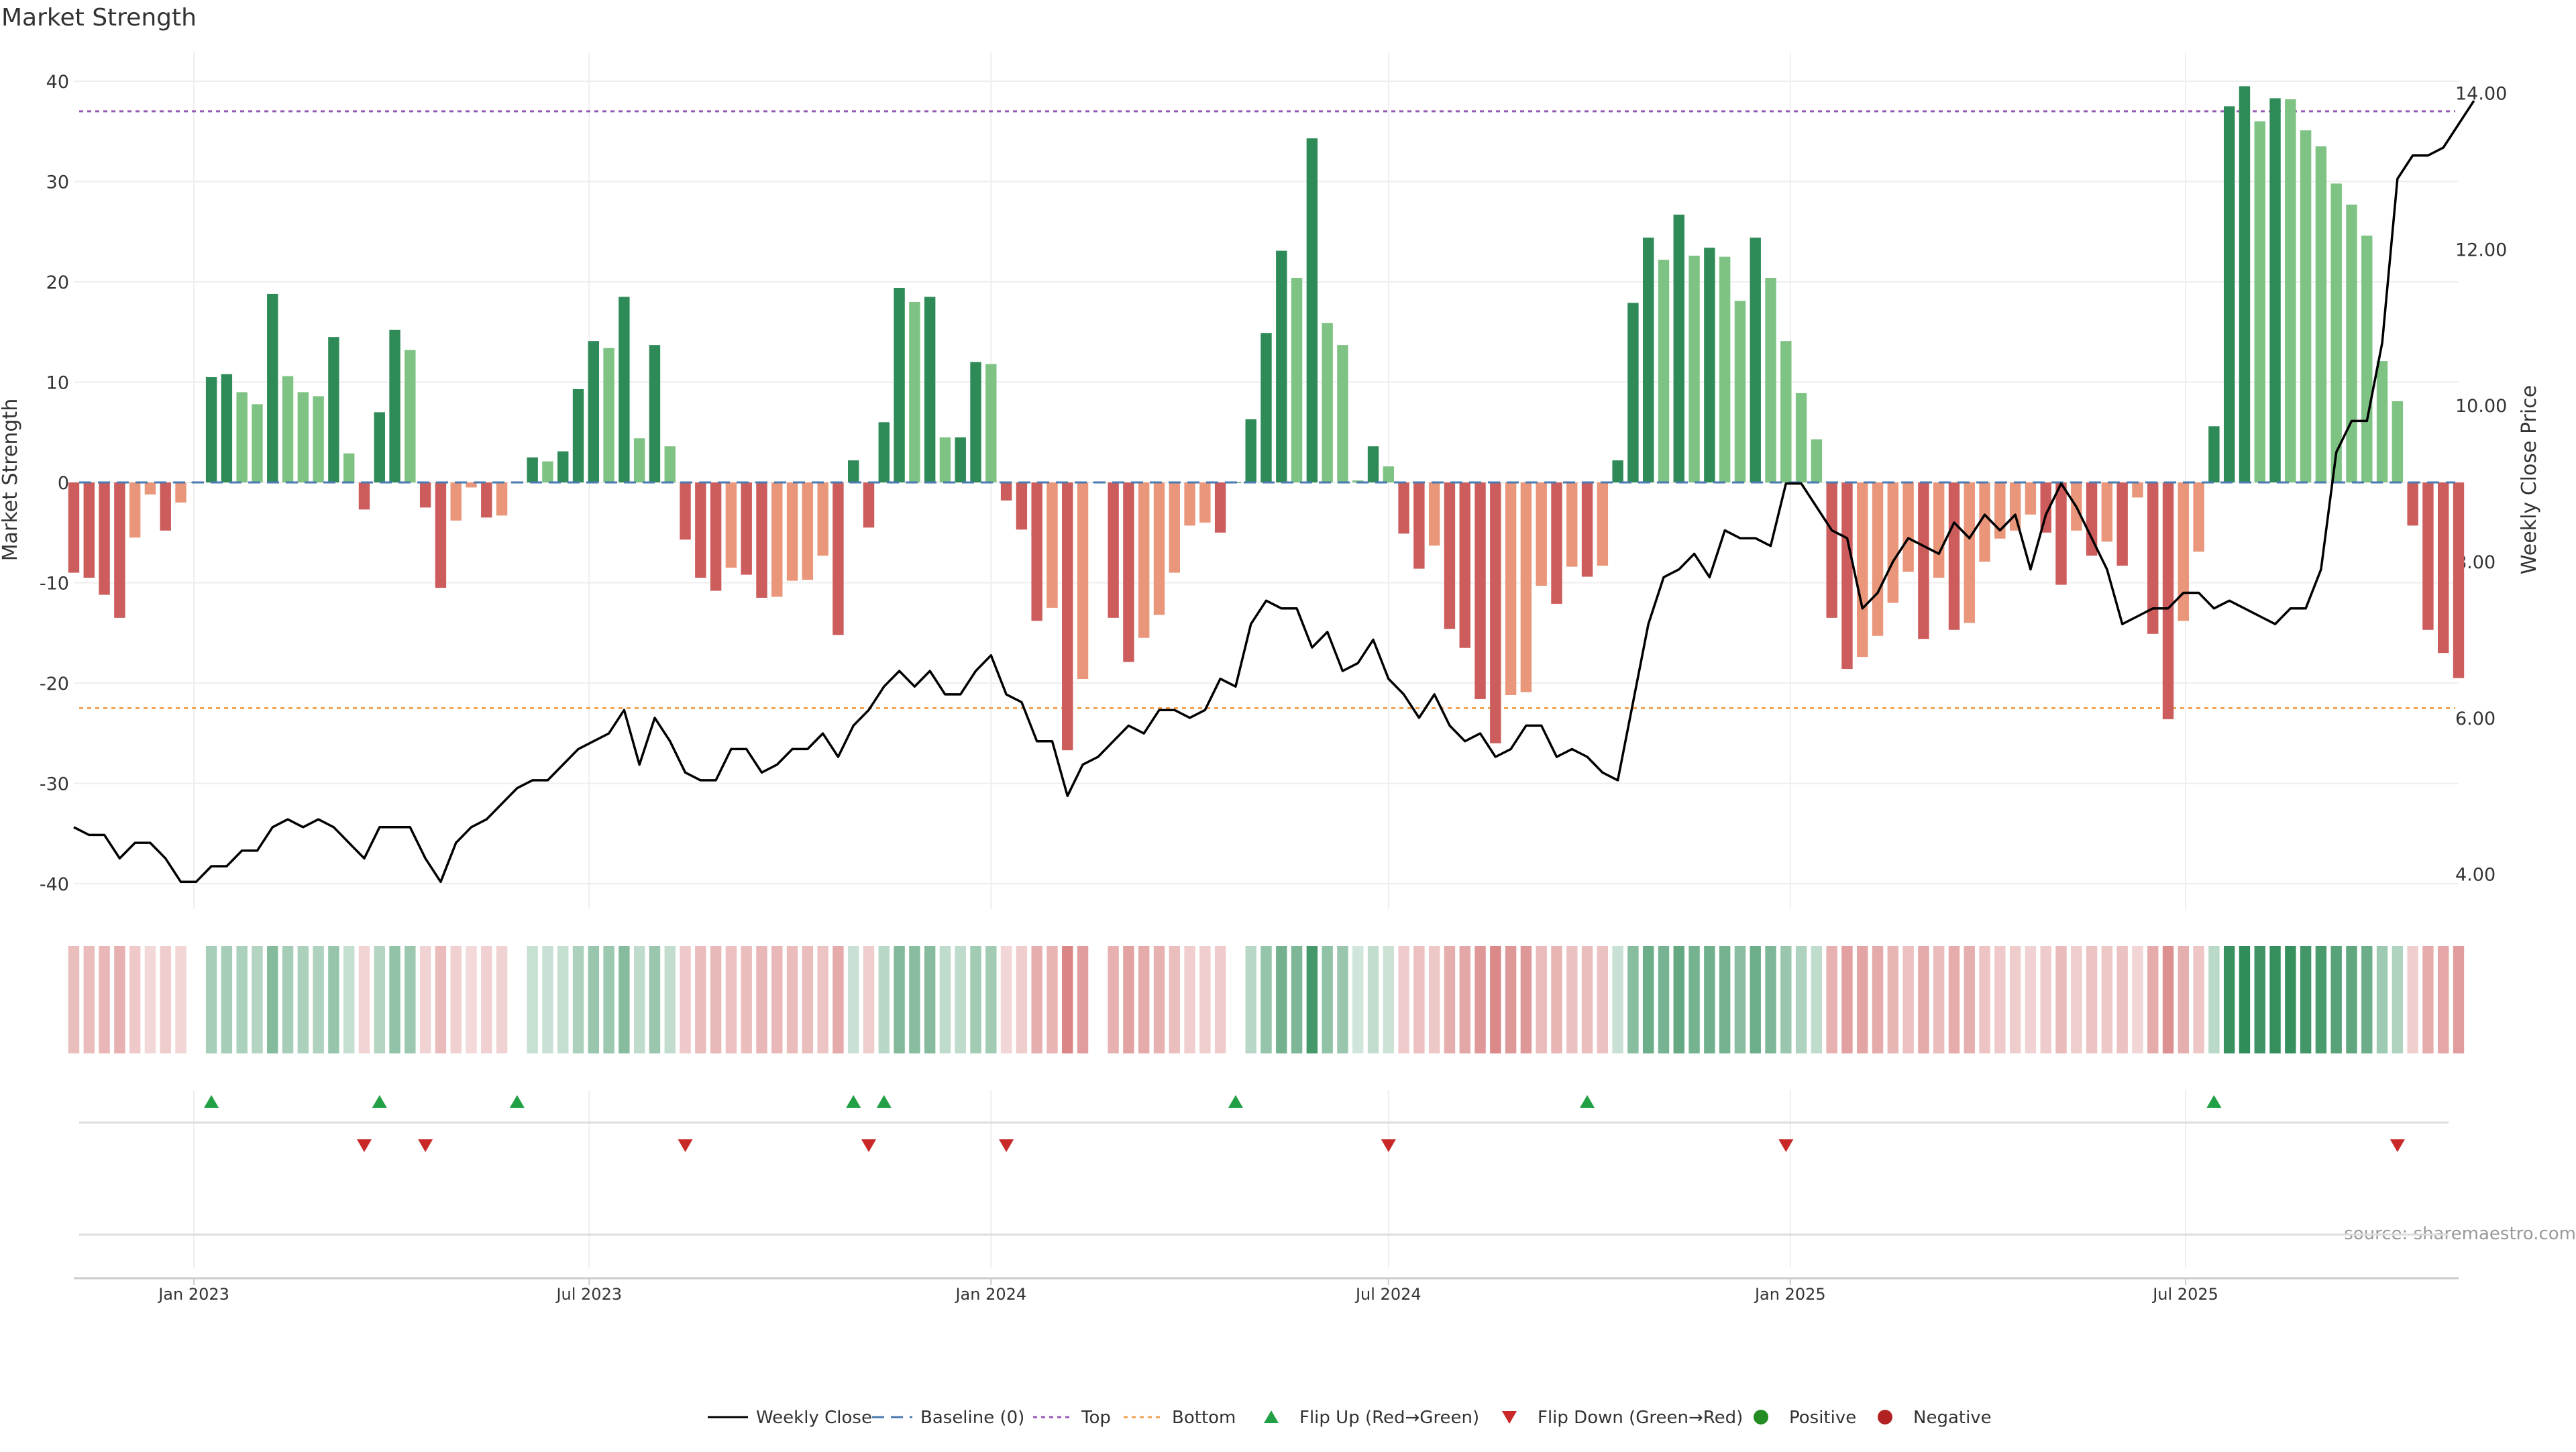 This screenshot has height=1452, width=2576. I want to click on chart-title: Market Strength, so click(99, 18).